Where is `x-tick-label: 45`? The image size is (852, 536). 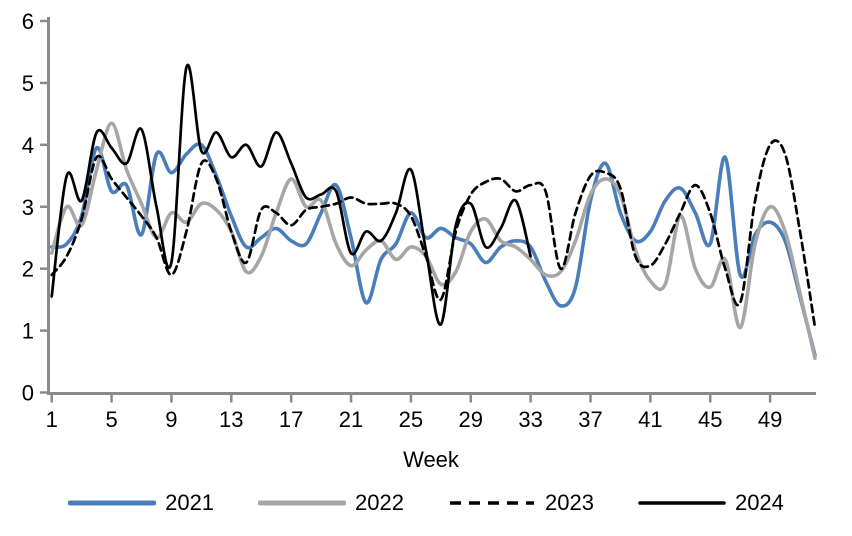 x-tick-label: 45 is located at coordinates (710, 419).